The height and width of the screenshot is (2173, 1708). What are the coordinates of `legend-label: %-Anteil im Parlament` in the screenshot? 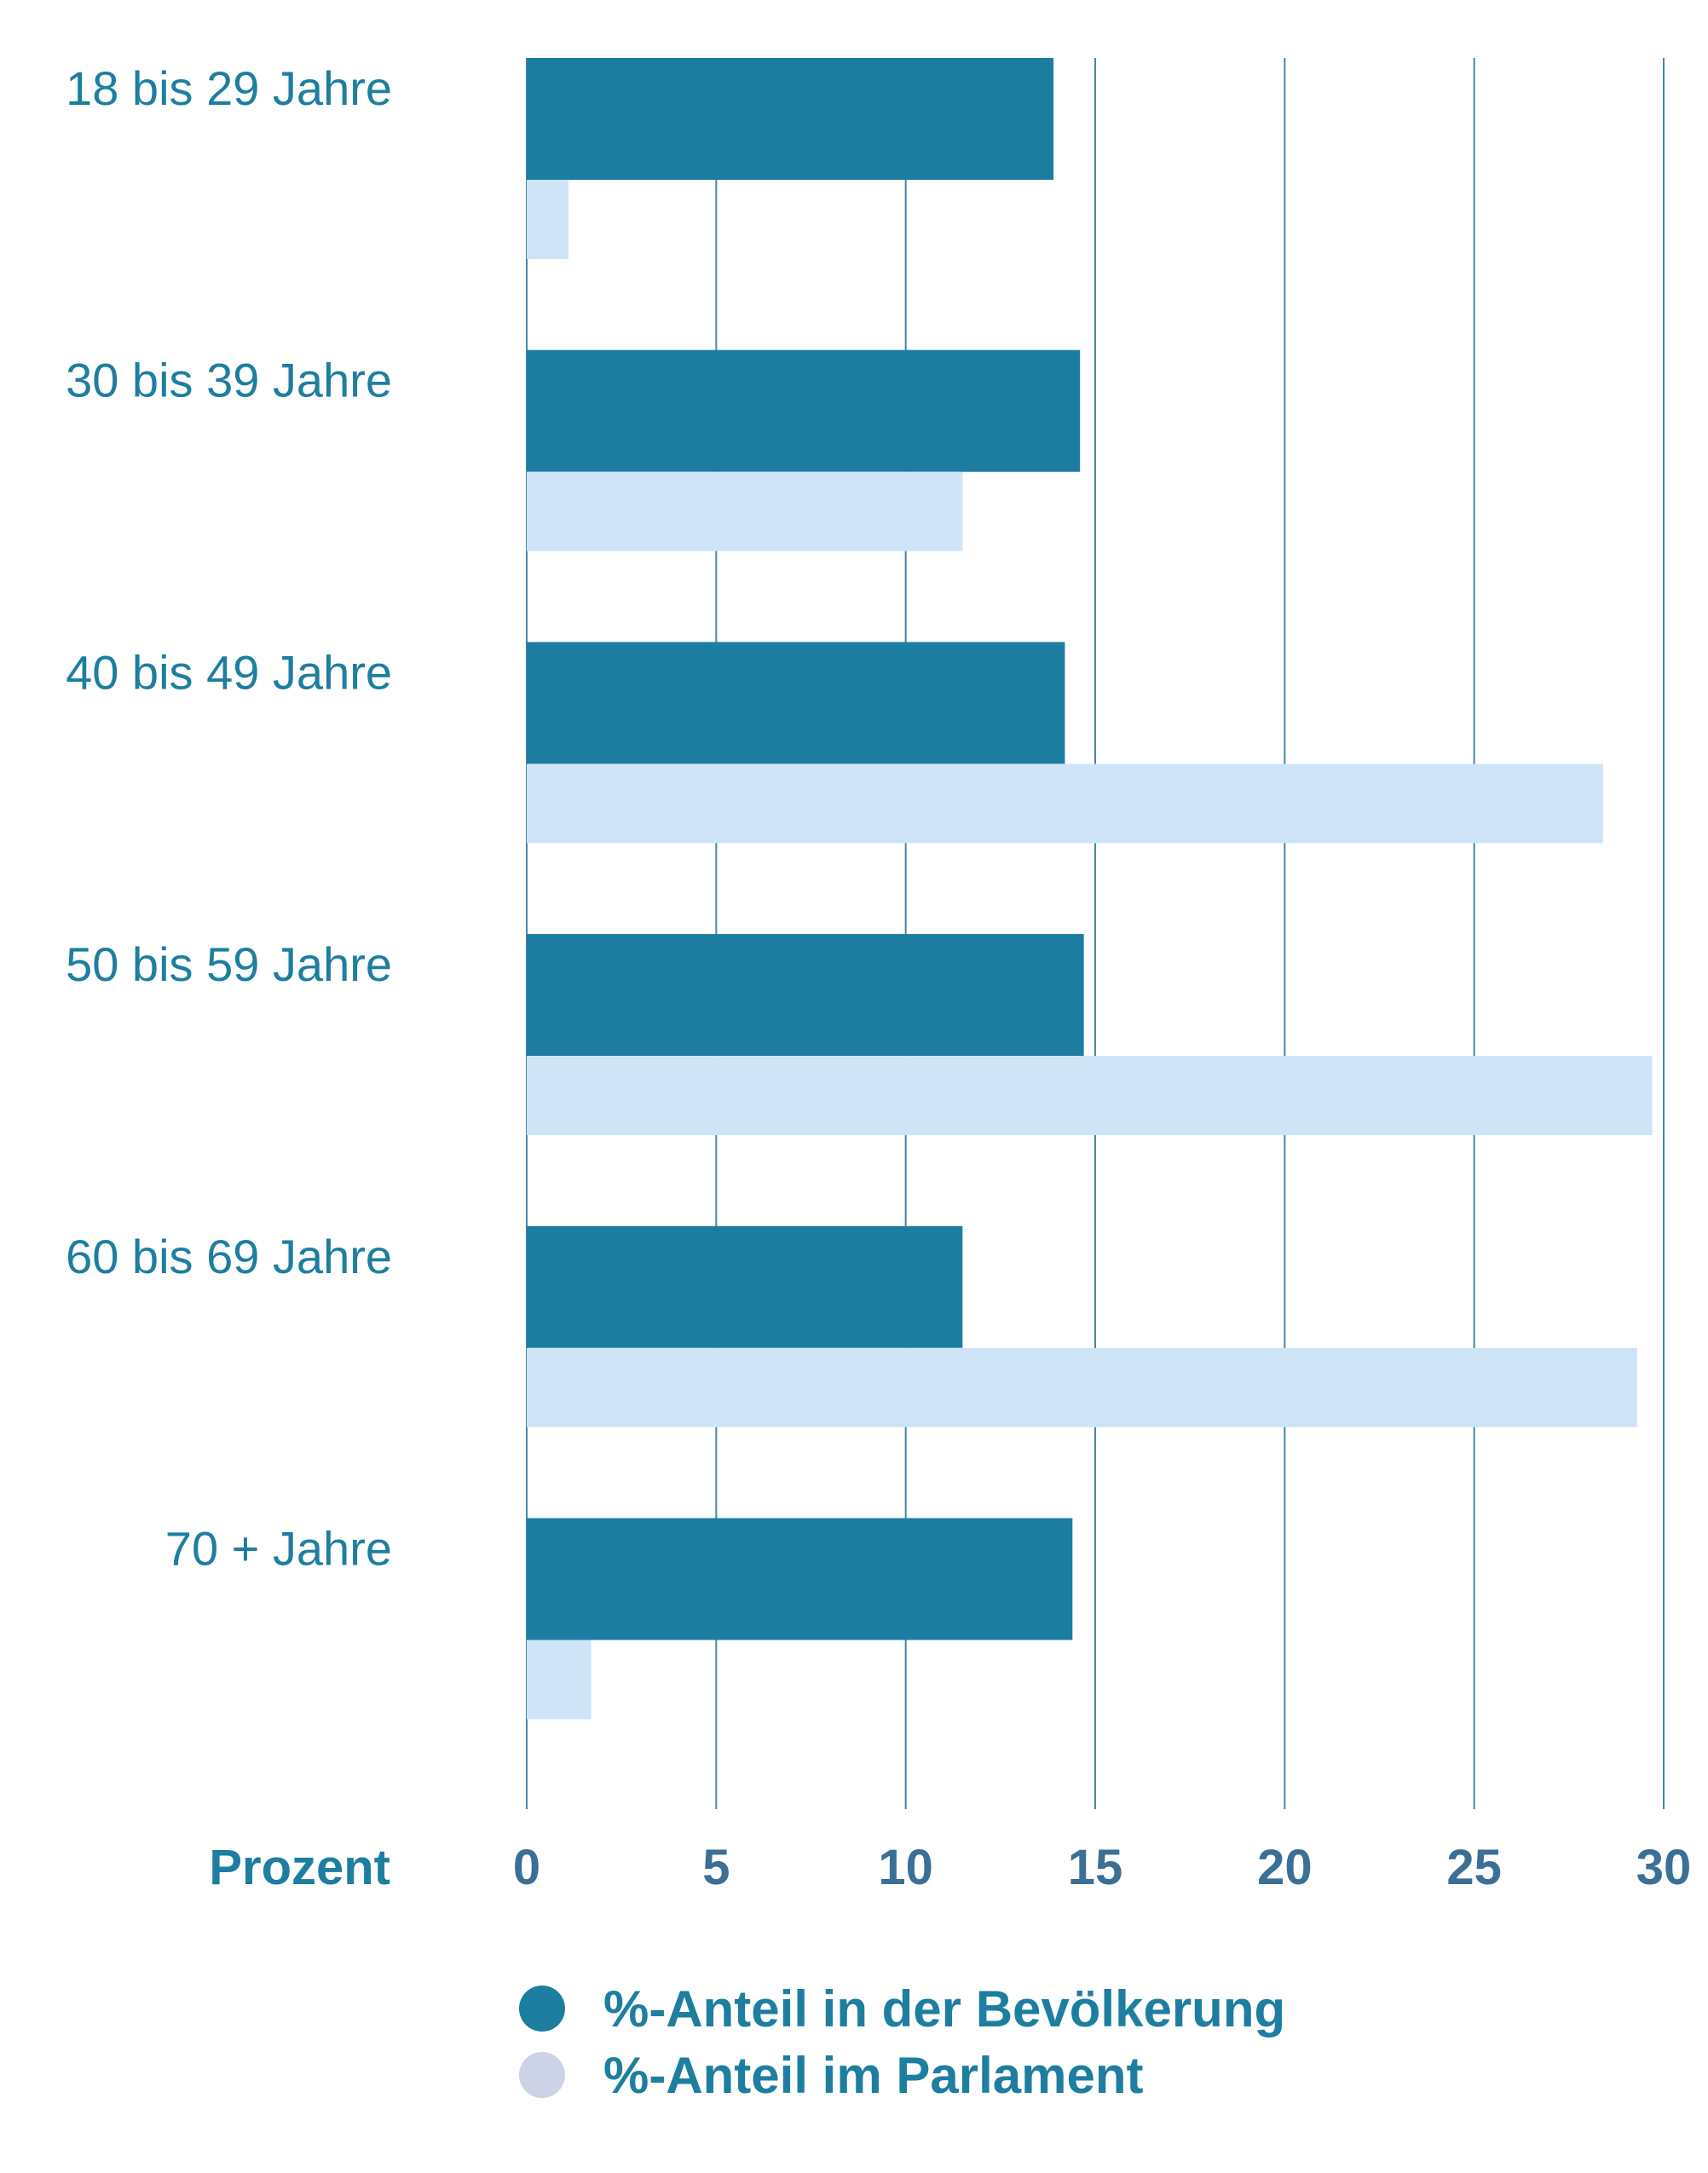 It's located at (873, 2076).